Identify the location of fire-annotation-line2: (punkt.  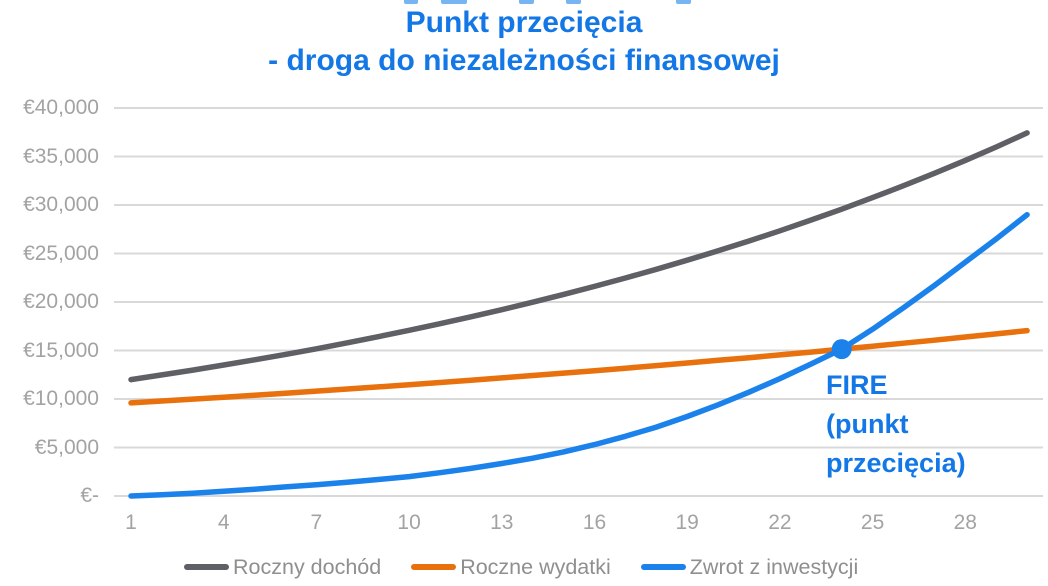
(867, 424).